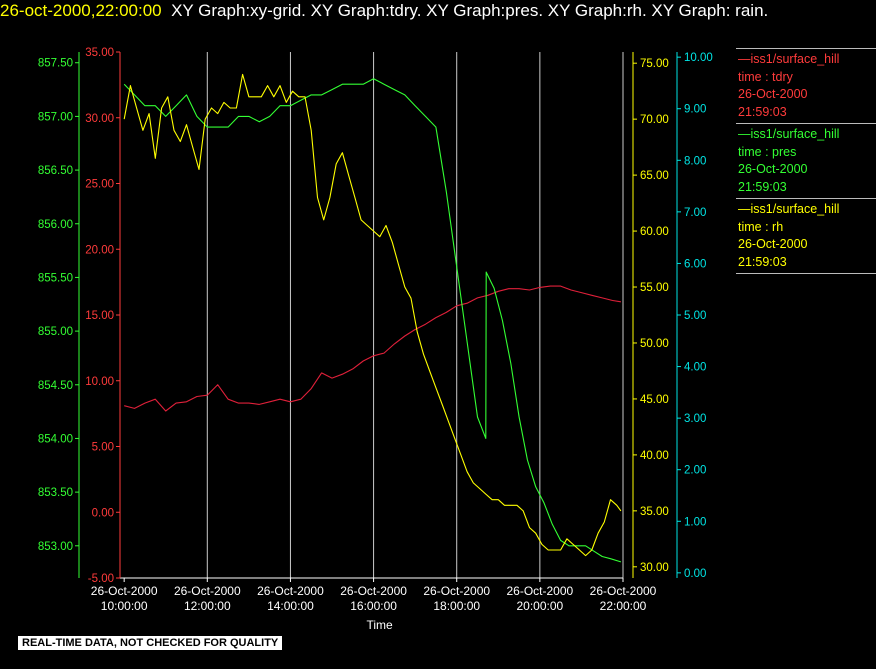 Image resolution: width=876 pixels, height=669 pixels. Describe the element at coordinates (654, 64) in the screenshot. I see `rh-tick-label: 75.00` at that location.